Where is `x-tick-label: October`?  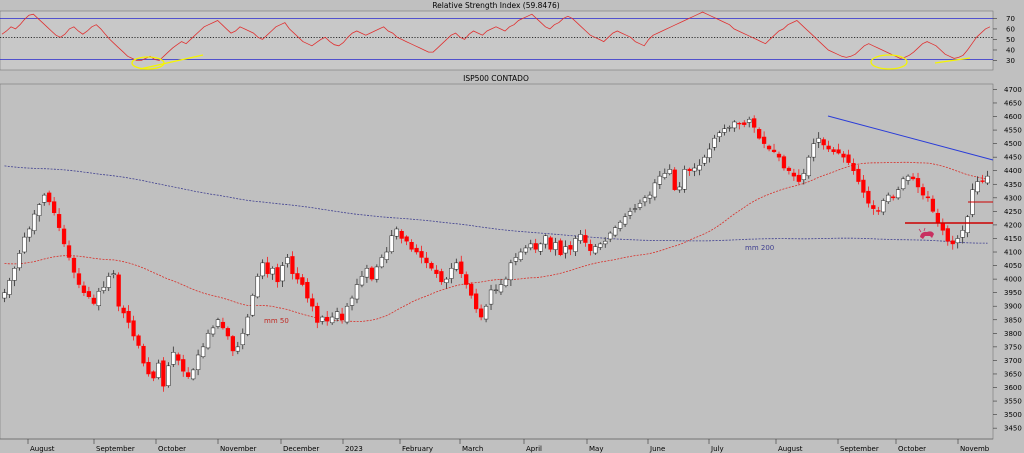 x-tick-label: October is located at coordinates (172, 449).